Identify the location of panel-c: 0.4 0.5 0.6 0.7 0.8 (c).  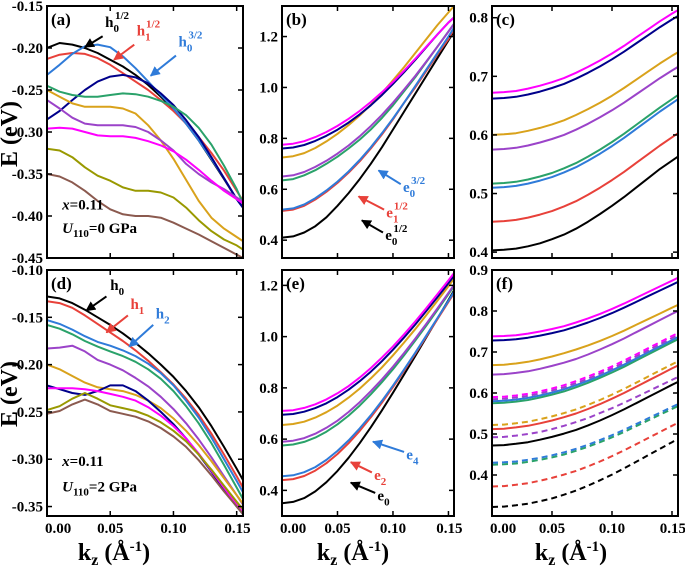
(574, 133).